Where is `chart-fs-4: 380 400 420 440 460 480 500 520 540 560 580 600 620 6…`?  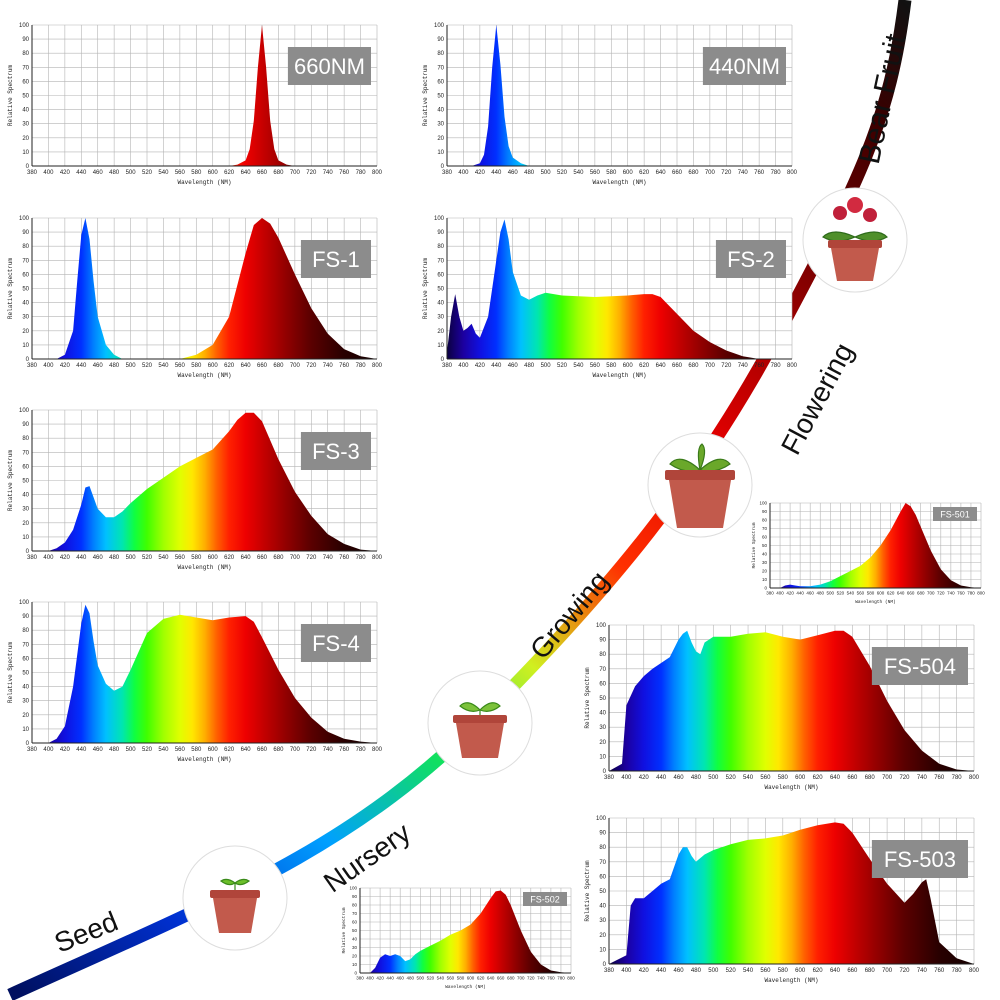 chart-fs-4: 380 400 420 440 460 480 500 520 540 560 580 600 620 6… is located at coordinates (197, 684).